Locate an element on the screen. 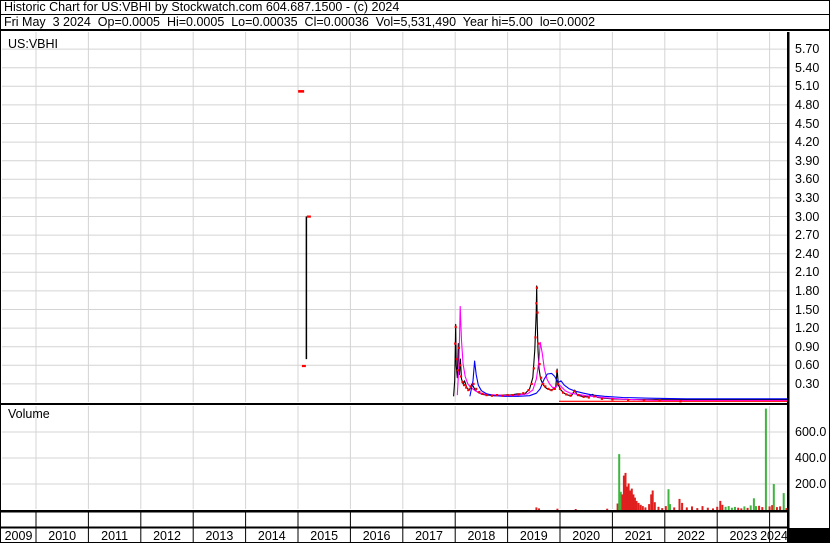 The width and height of the screenshot is (830, 543). year-label: 2022 is located at coordinates (691, 536).